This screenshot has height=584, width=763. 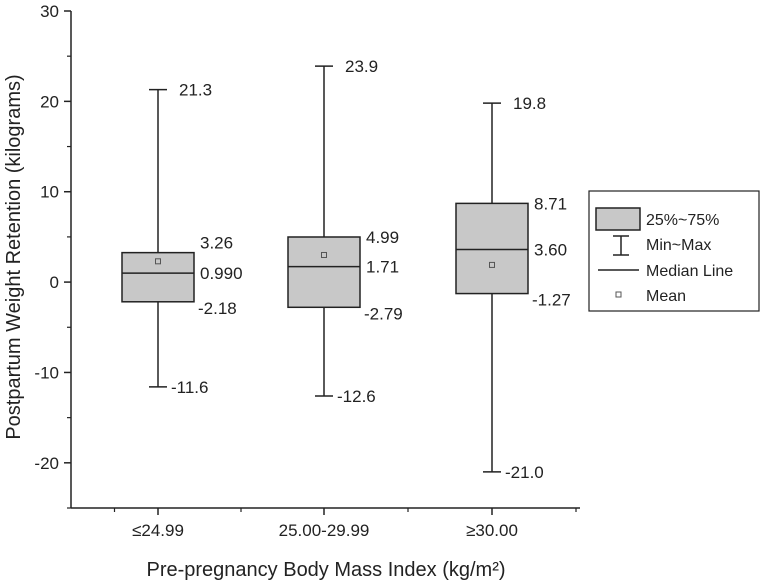 What do you see at coordinates (46, 463) in the screenshot?
I see `y-tick-label: -20` at bounding box center [46, 463].